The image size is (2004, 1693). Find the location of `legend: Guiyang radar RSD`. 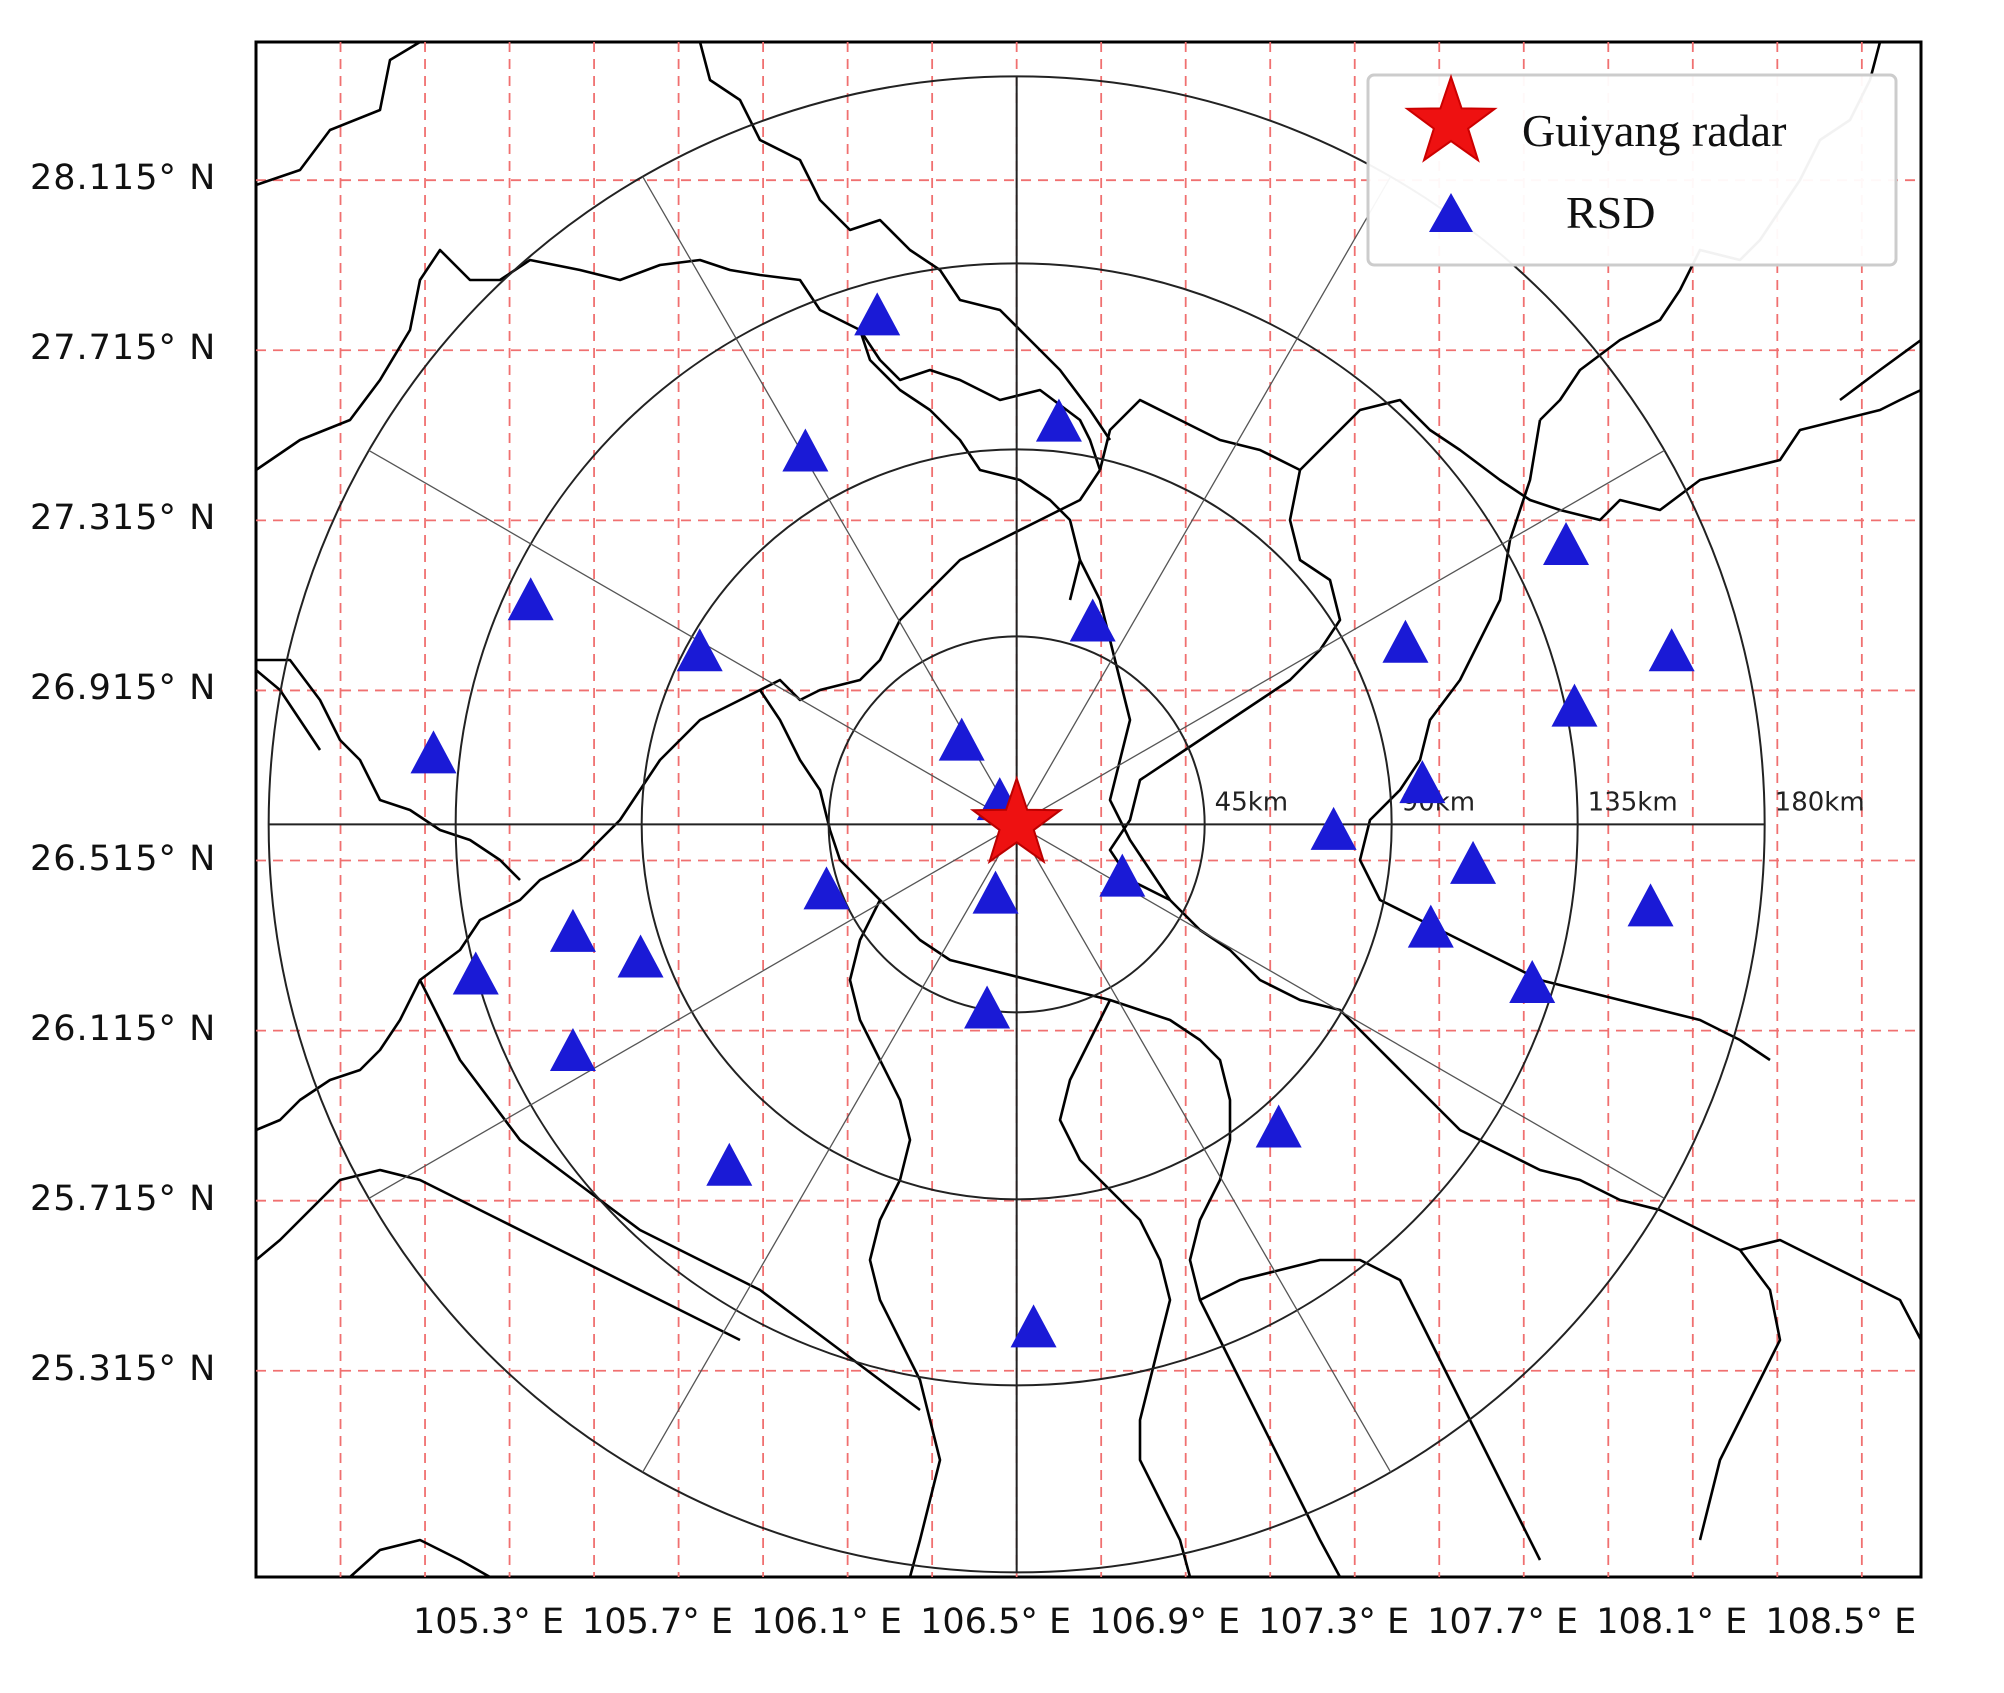

legend: Guiyang radar RSD is located at coordinates (1632, 170).